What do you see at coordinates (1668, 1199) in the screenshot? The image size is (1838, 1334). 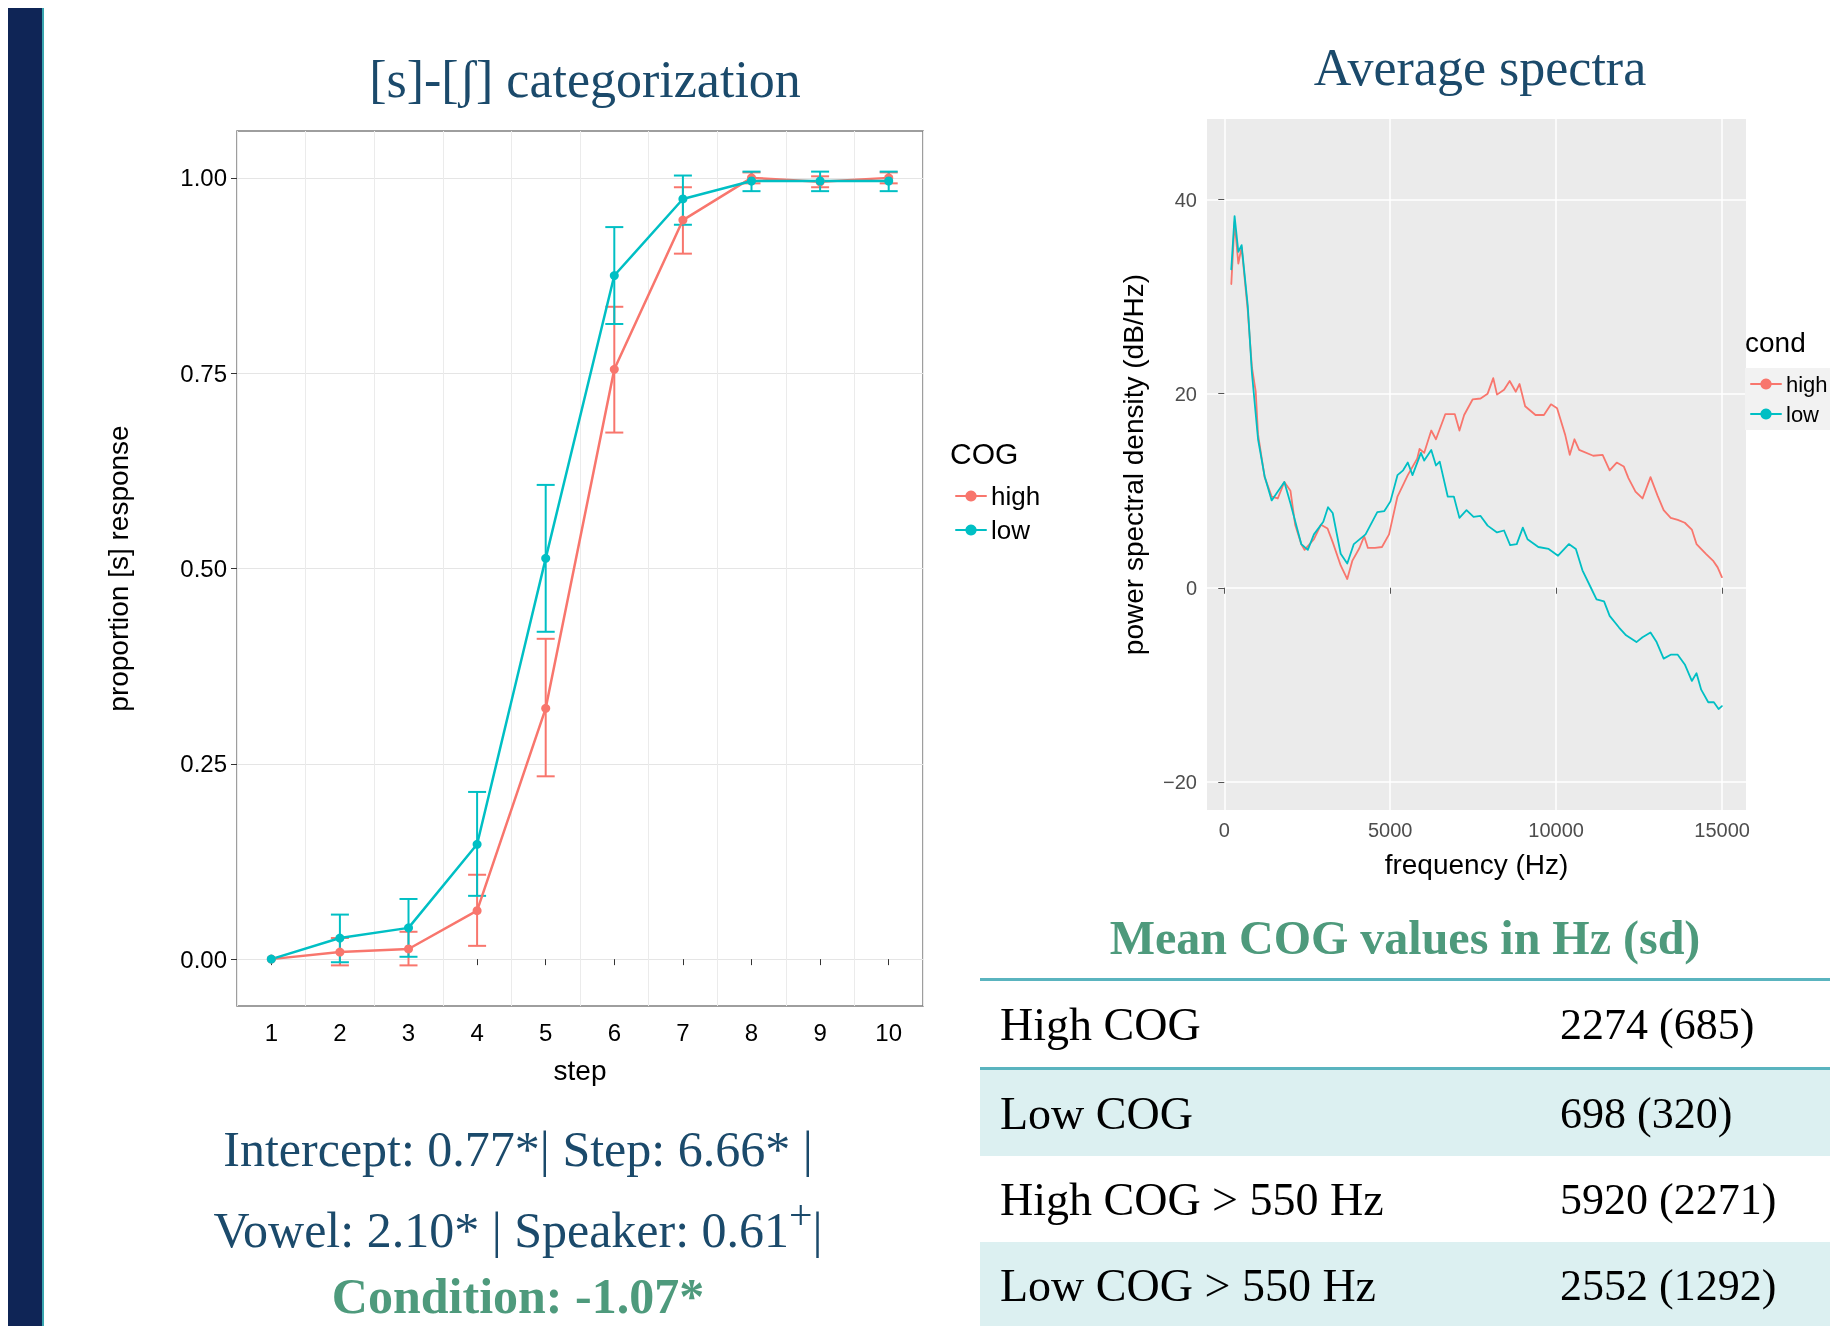 I see `text: 5920 (2271)` at bounding box center [1668, 1199].